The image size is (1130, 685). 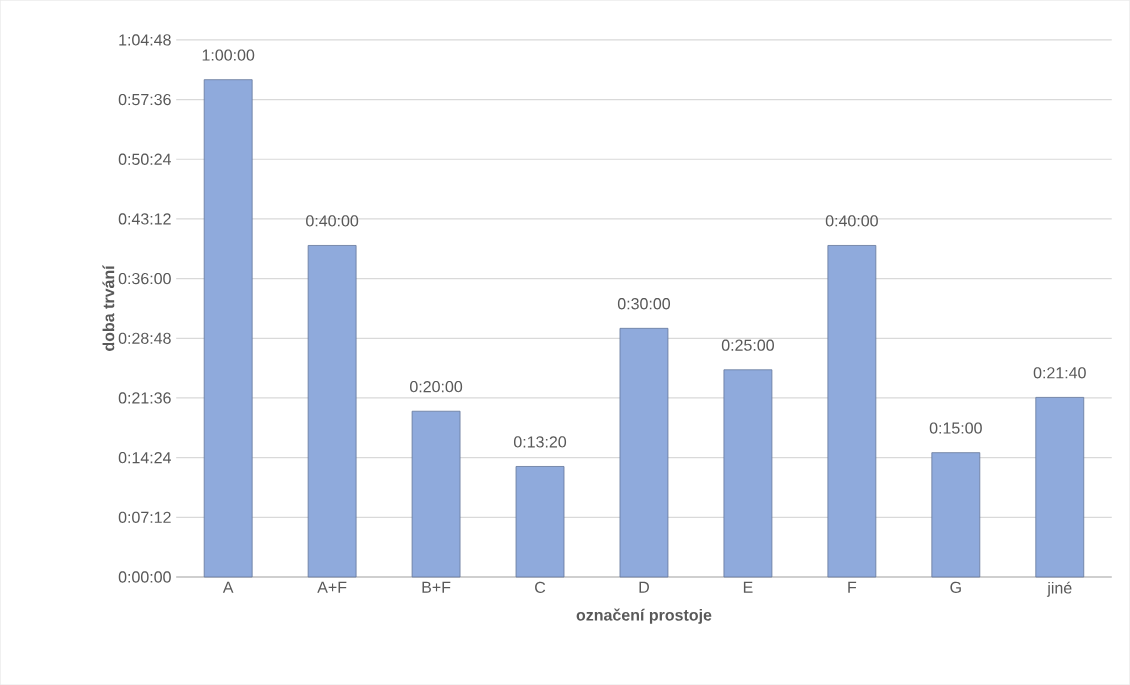 I want to click on data-label: 1:00:00, so click(x=228, y=55).